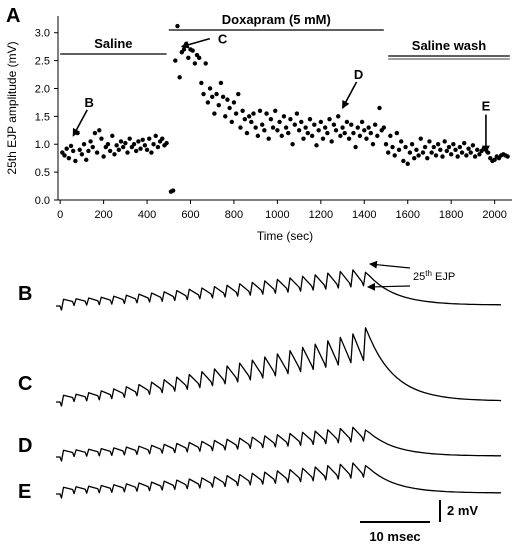 The height and width of the screenshot is (550, 522). What do you see at coordinates (434, 276) in the screenshot?
I see `ejp-label: 25th EJP` at bounding box center [434, 276].